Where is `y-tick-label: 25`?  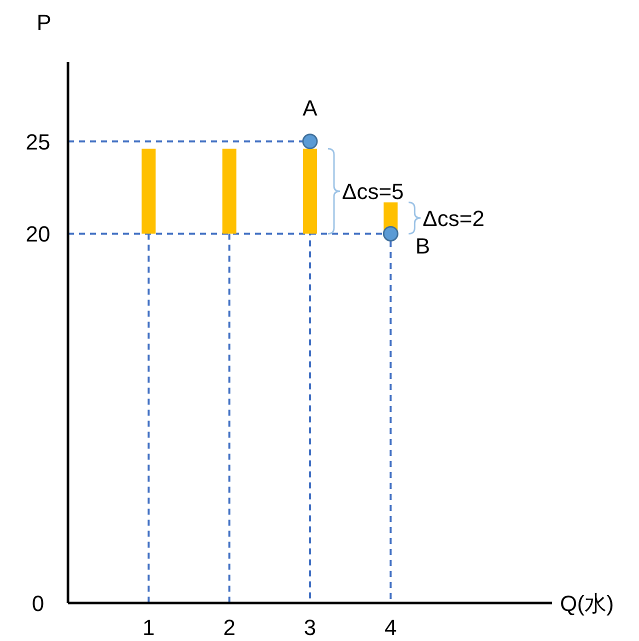 y-tick-label: 25 is located at coordinates (38, 141).